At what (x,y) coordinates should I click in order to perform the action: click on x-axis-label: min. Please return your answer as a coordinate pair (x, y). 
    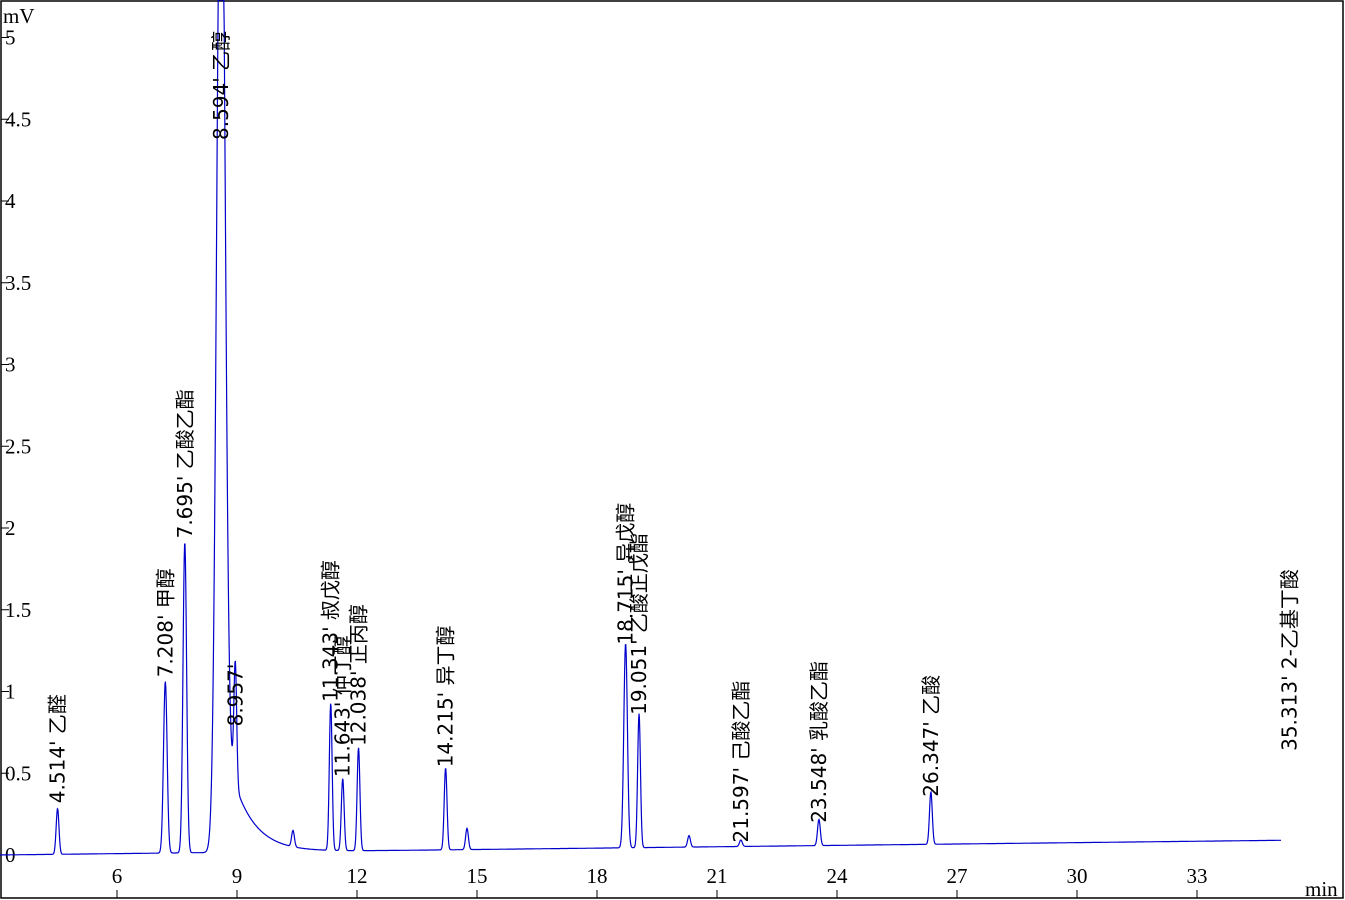
    Looking at the image, I should click on (1321, 888).